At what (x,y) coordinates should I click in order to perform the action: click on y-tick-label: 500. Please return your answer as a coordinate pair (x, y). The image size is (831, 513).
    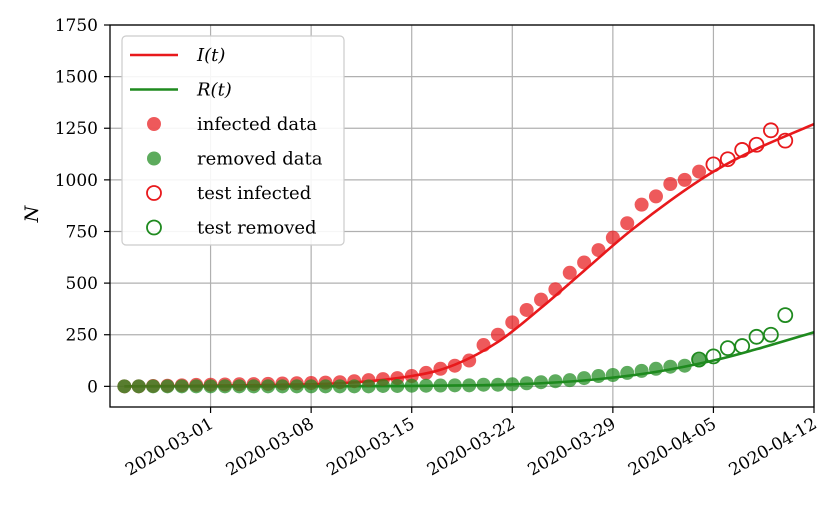
    Looking at the image, I should click on (82, 284).